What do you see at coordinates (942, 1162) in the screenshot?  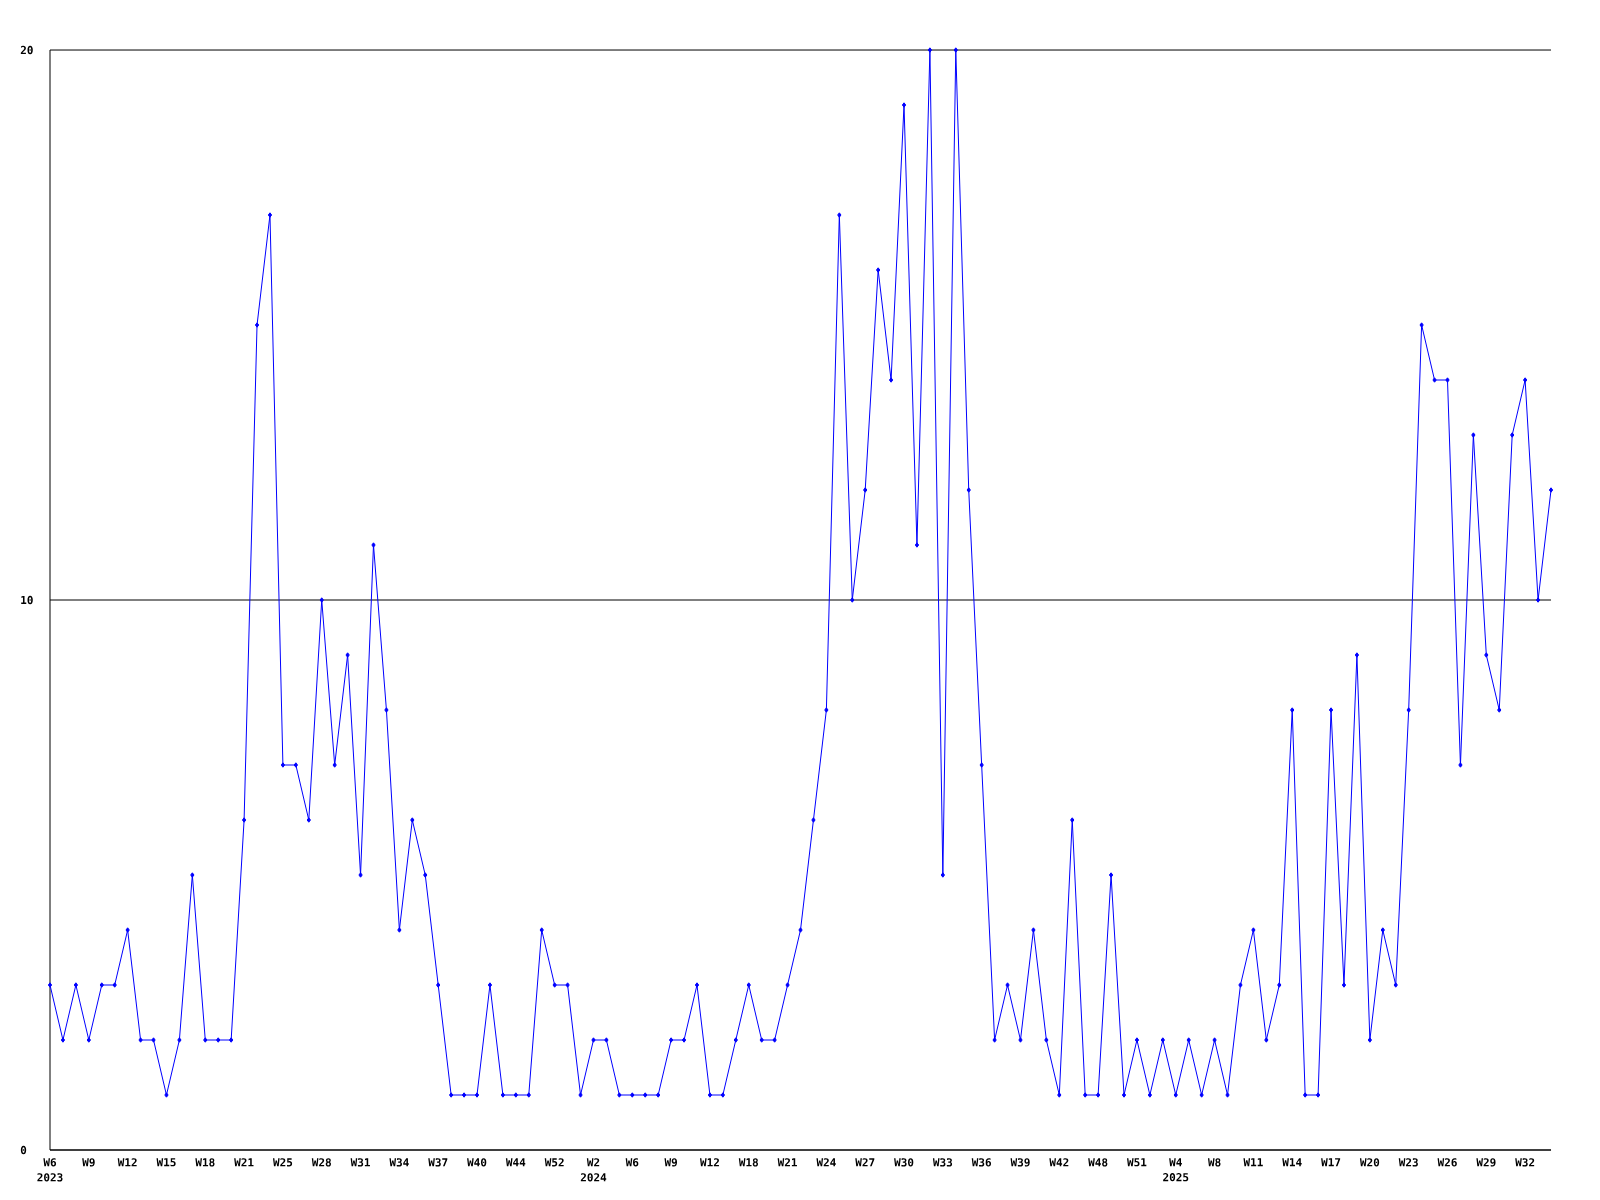 I see `x-tick-label: W33` at bounding box center [942, 1162].